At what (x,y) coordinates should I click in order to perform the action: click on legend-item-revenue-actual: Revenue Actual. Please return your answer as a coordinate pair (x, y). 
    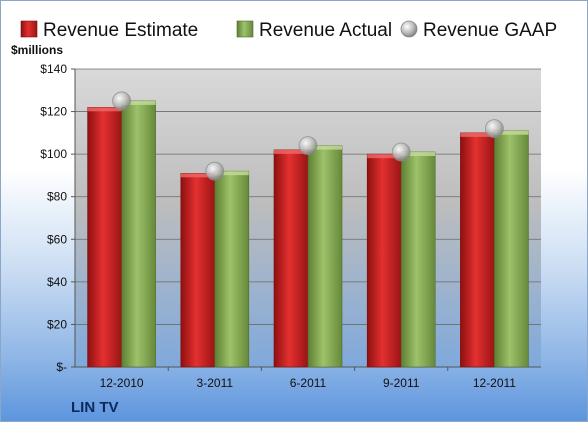
    Looking at the image, I should click on (314, 30).